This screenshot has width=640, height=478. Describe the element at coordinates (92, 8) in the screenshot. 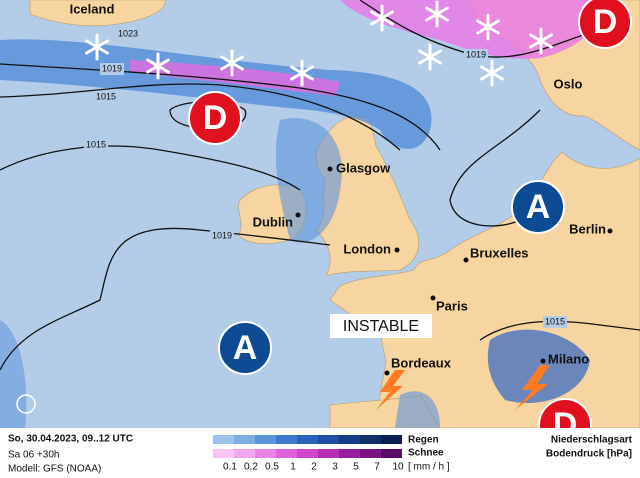

I see `city-label: Iceland` at that location.